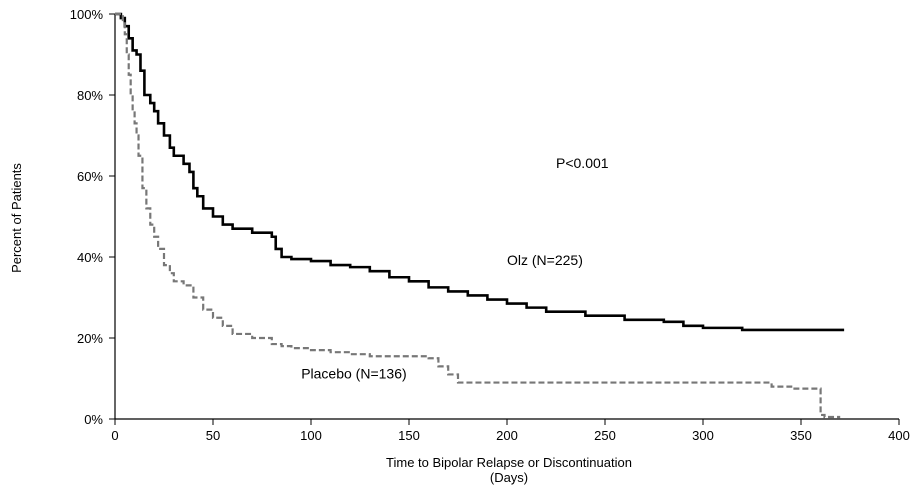  Describe the element at coordinates (90, 257) in the screenshot. I see `y-tick-label: 40%` at that location.